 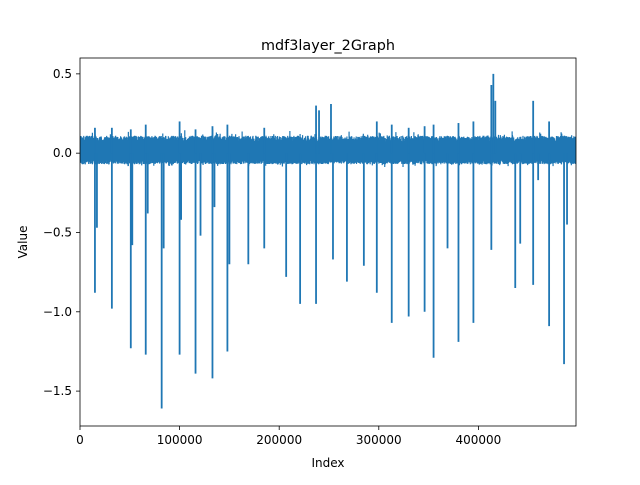 What do you see at coordinates (279, 440) in the screenshot?
I see `x-tick-label: 200000` at bounding box center [279, 440].